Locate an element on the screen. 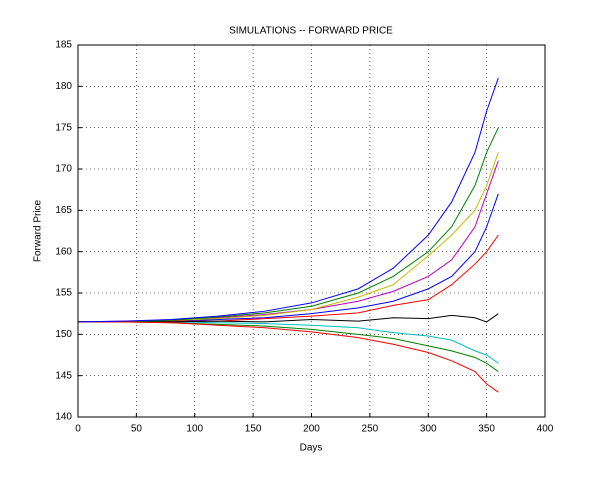 The image size is (589, 485). y-tick-label: 160 is located at coordinates (63, 251).